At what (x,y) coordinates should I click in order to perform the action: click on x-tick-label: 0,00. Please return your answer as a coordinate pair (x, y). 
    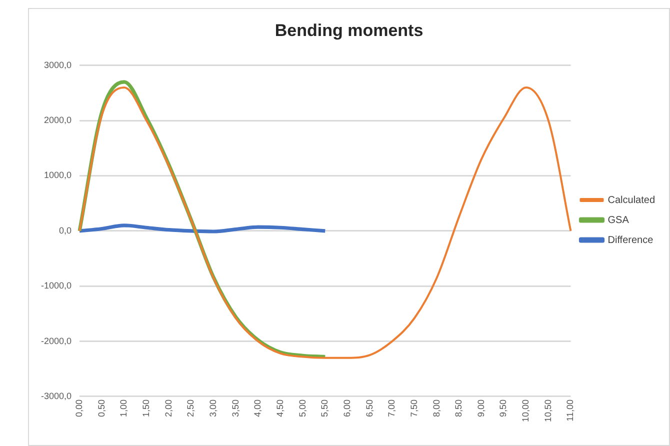
    Looking at the image, I should click on (79, 408).